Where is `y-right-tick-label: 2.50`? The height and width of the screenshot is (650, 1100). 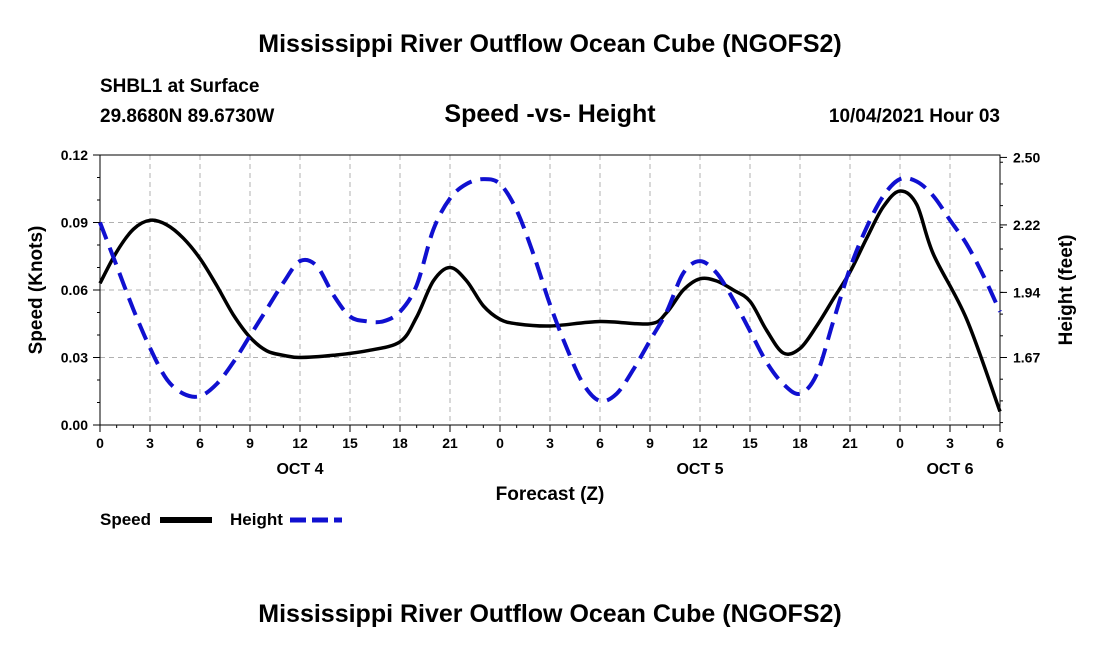 y-right-tick-label: 2.50 is located at coordinates (1026, 157).